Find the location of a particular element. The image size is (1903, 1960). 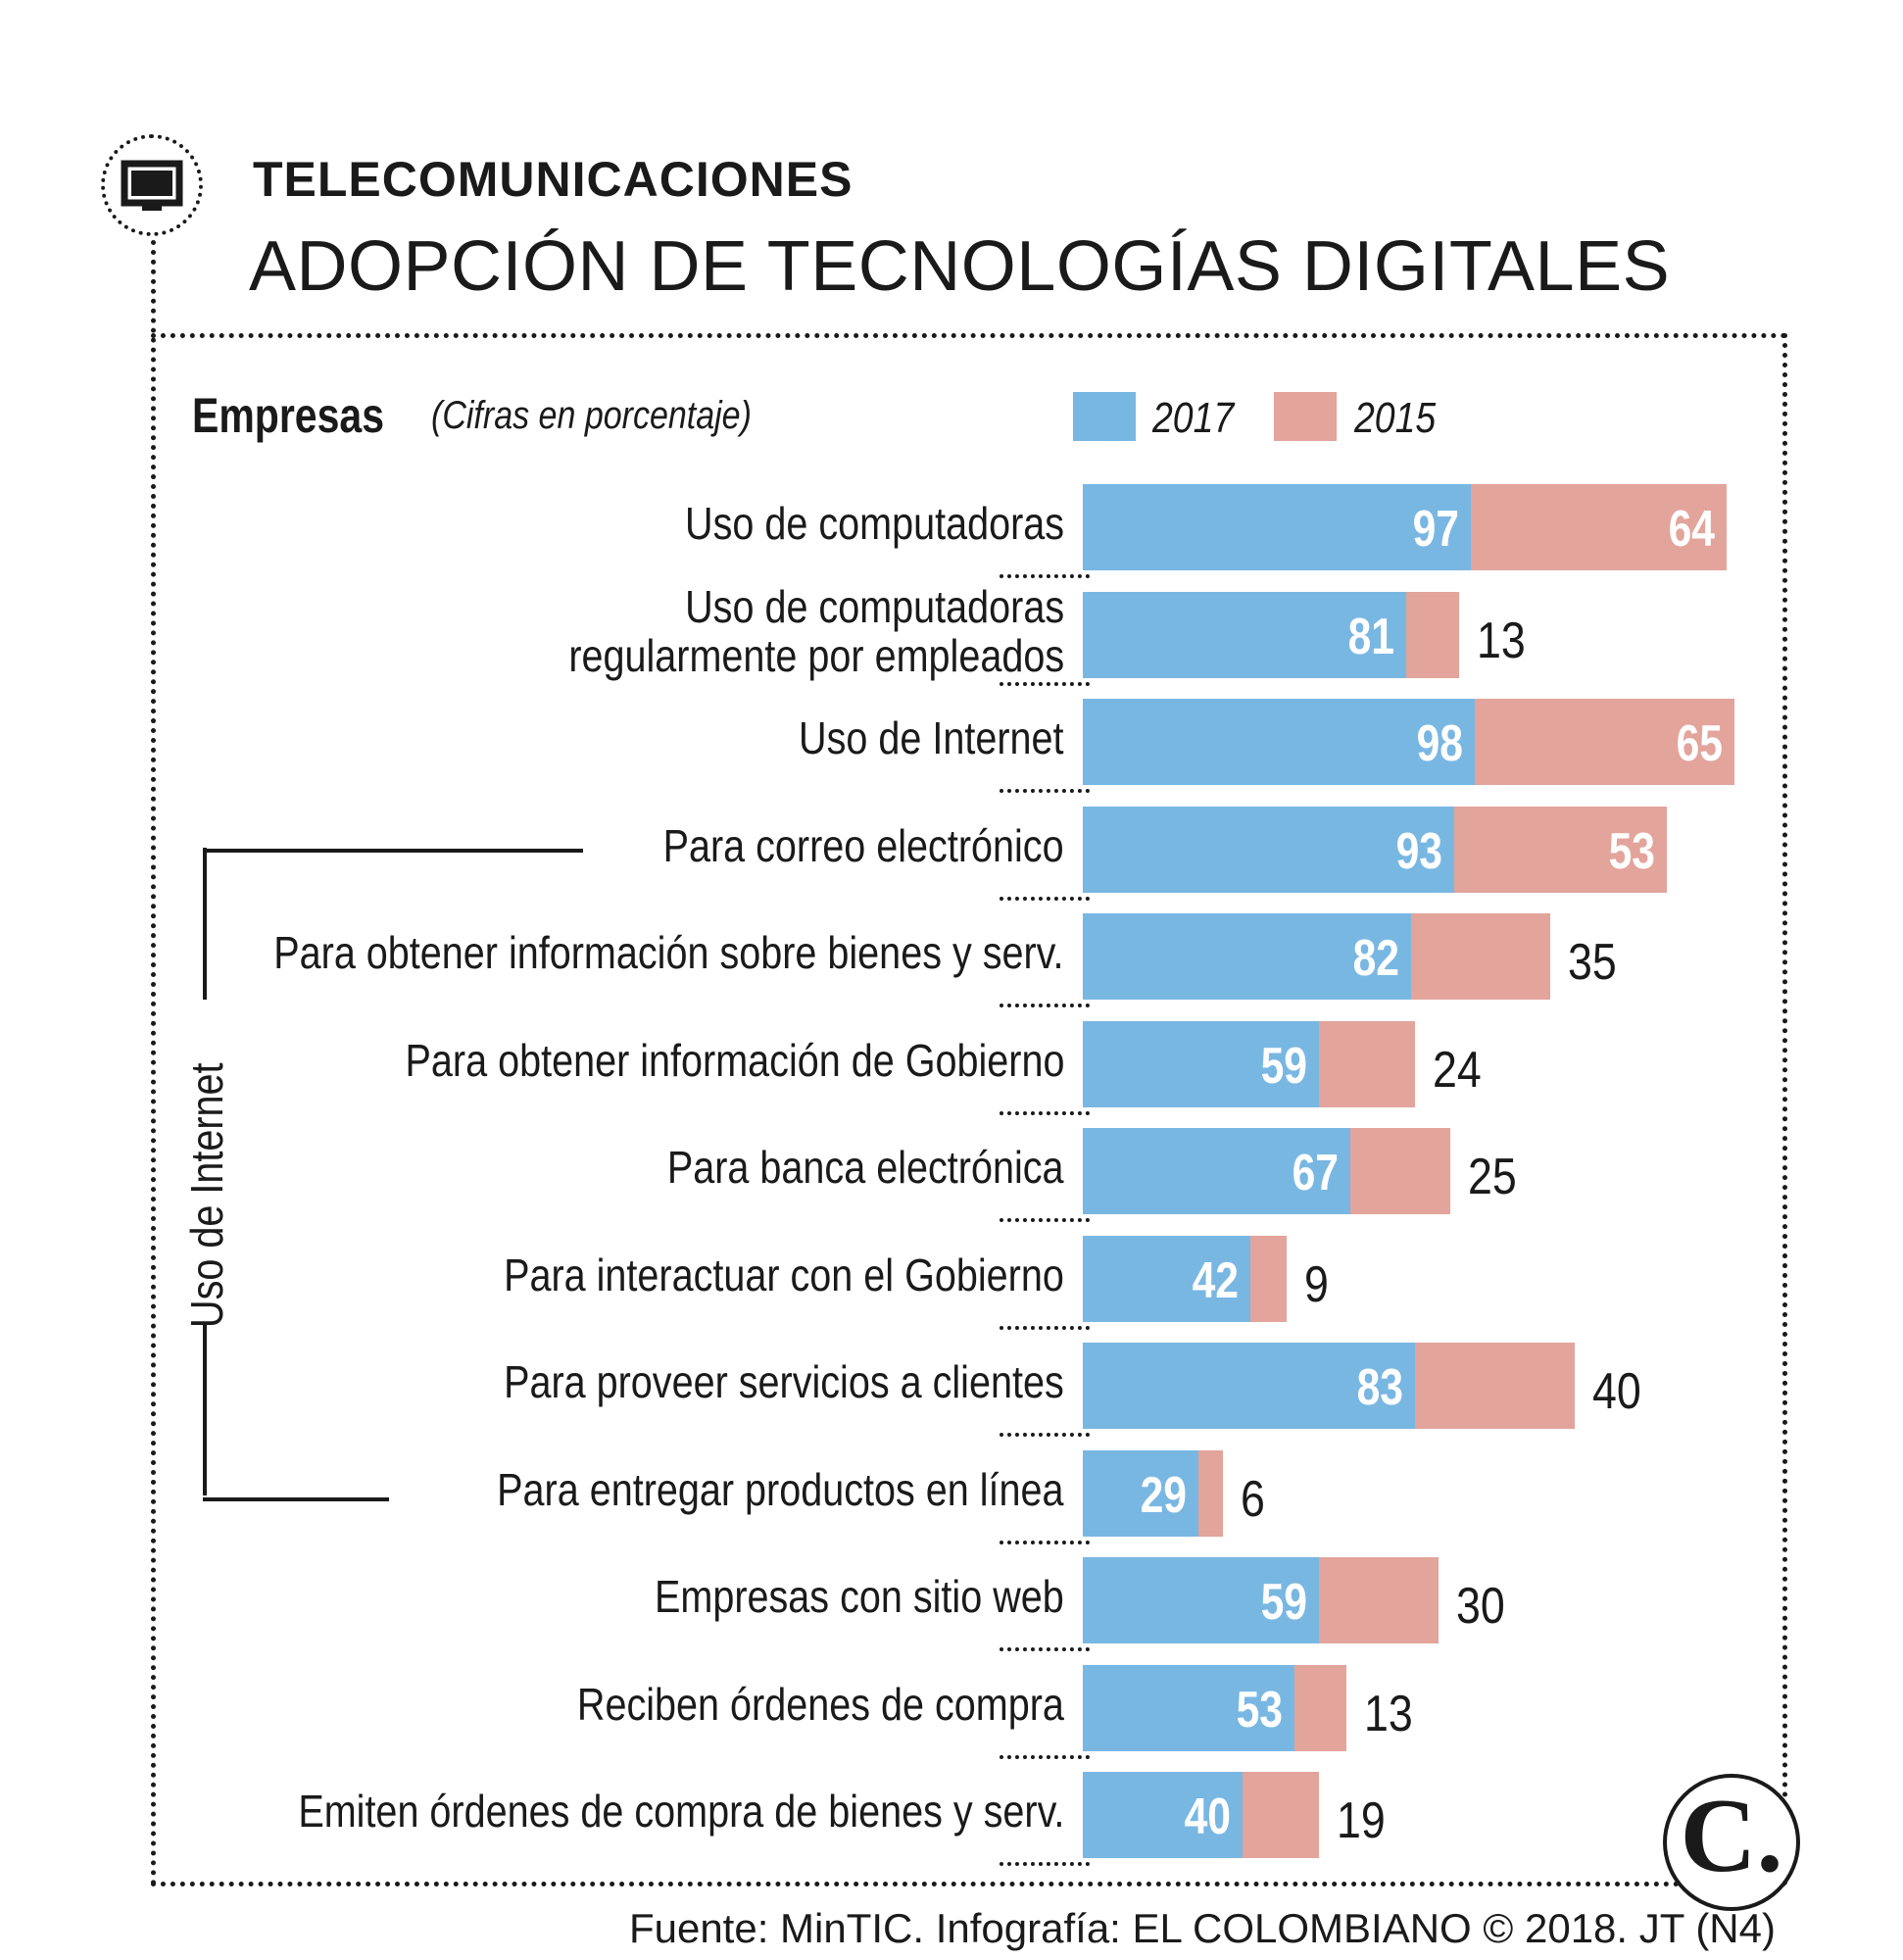

category-label: Reciben órdenes de compra is located at coordinates (820, 1704).